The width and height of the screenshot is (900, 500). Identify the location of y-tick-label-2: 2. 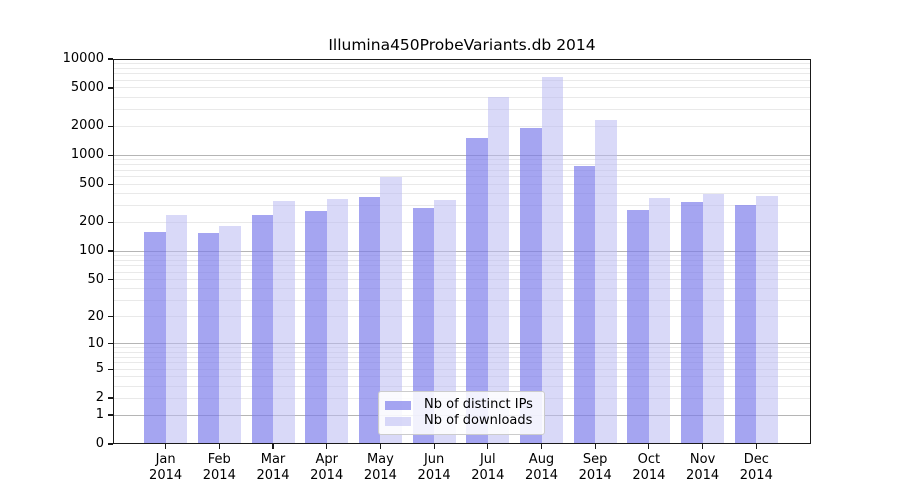
(99, 398).